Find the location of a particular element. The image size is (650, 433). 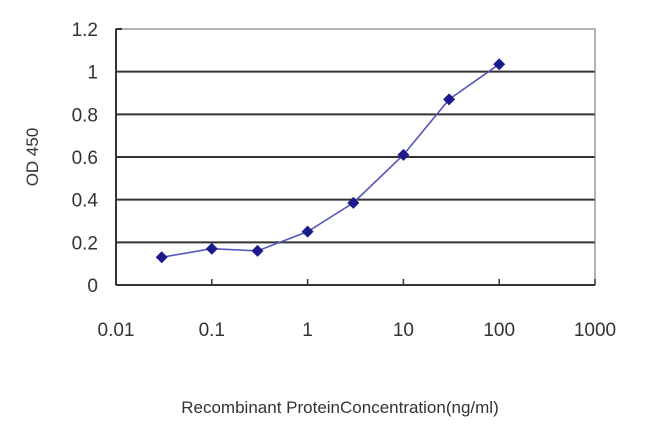

y-tick-label: 0.2 is located at coordinates (85, 243).